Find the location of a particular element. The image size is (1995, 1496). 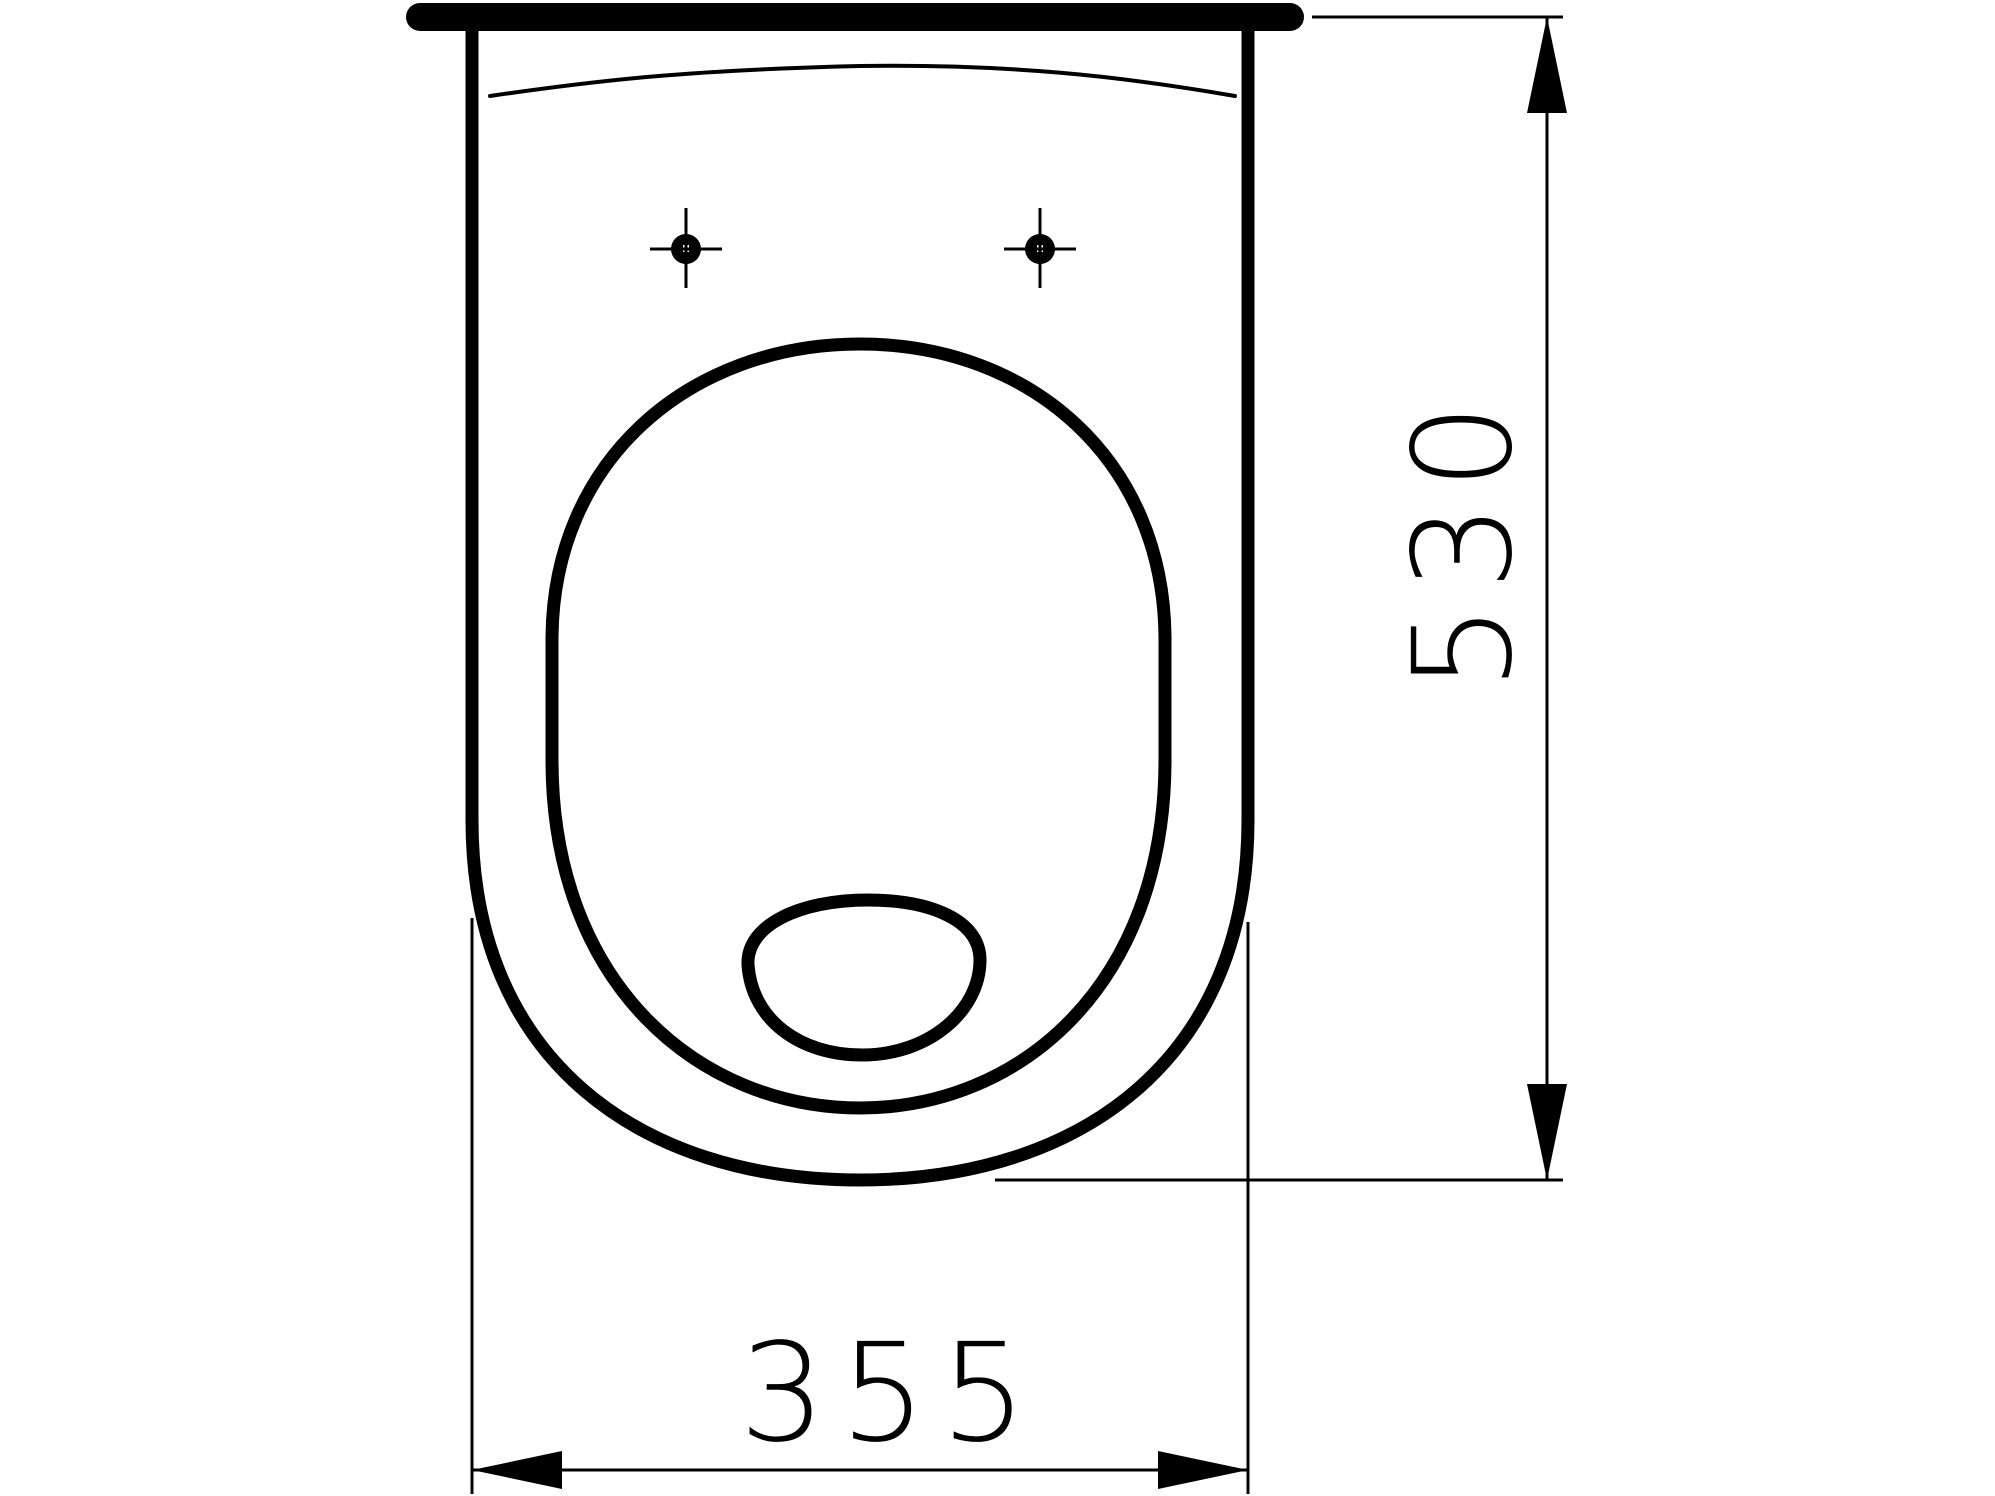

width-dimension-label: 355 is located at coordinates (890, 1394).